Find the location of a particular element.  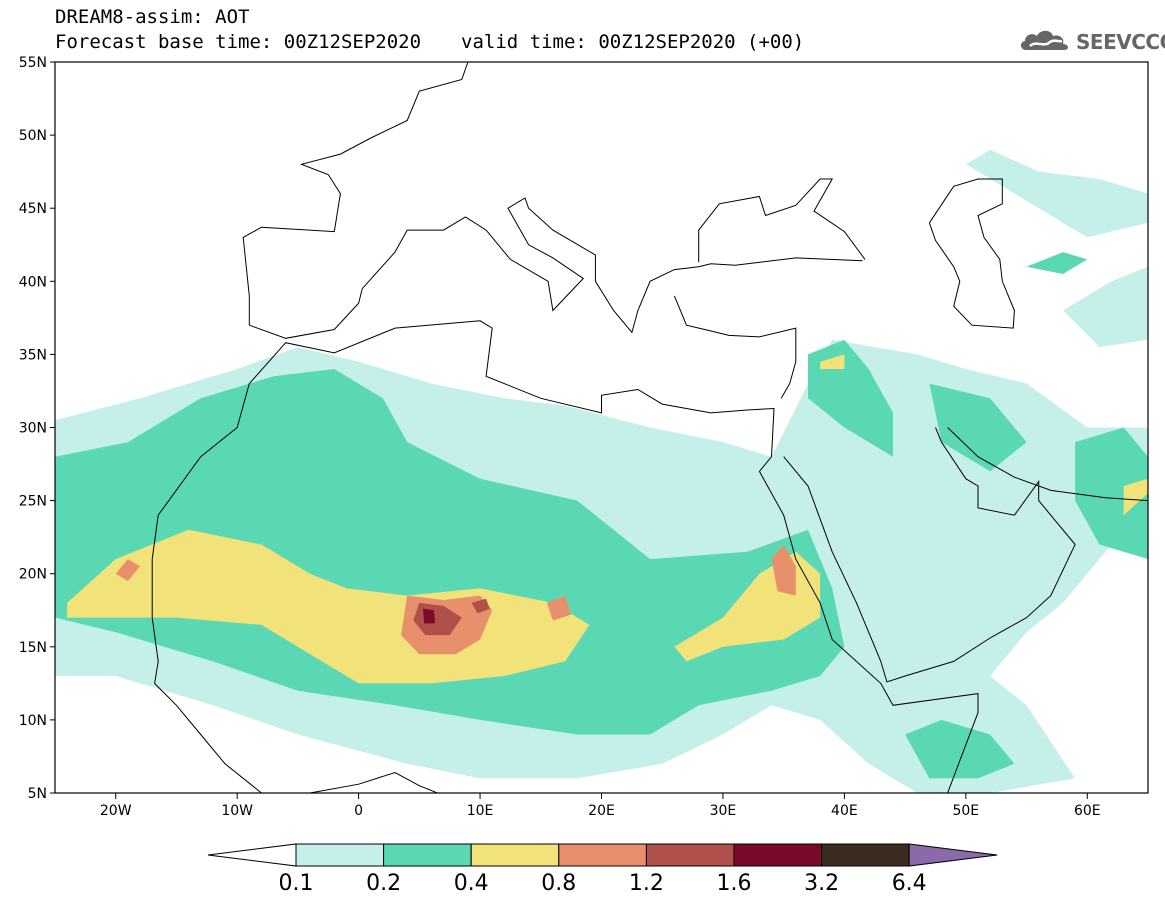

y-tick-label: 40N is located at coordinates (33, 282).